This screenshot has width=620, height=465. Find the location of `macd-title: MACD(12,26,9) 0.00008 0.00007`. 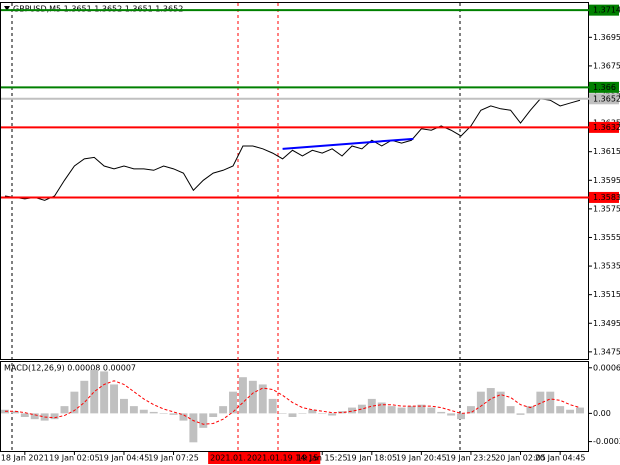

macd-title: MACD(12,26,9) 0.00008 0.00007 is located at coordinates (70, 368).